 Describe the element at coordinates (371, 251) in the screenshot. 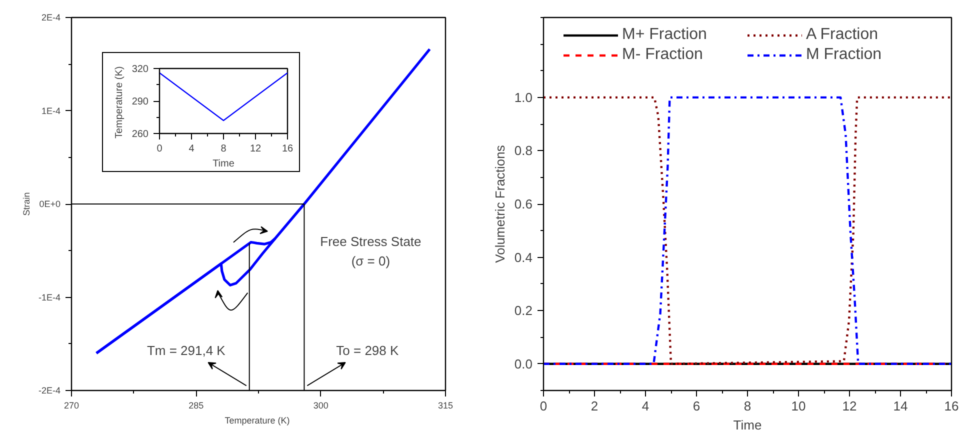

I see `annotation: Free Stress State (σ = 0)` at that location.